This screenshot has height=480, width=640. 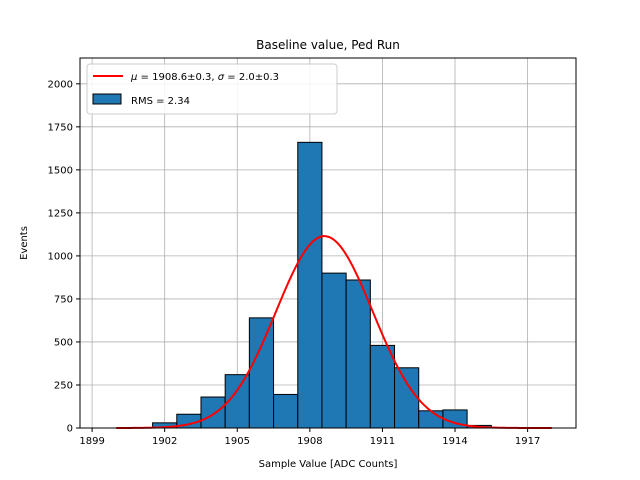 I want to click on y-tick-label: 250, so click(x=63, y=385).